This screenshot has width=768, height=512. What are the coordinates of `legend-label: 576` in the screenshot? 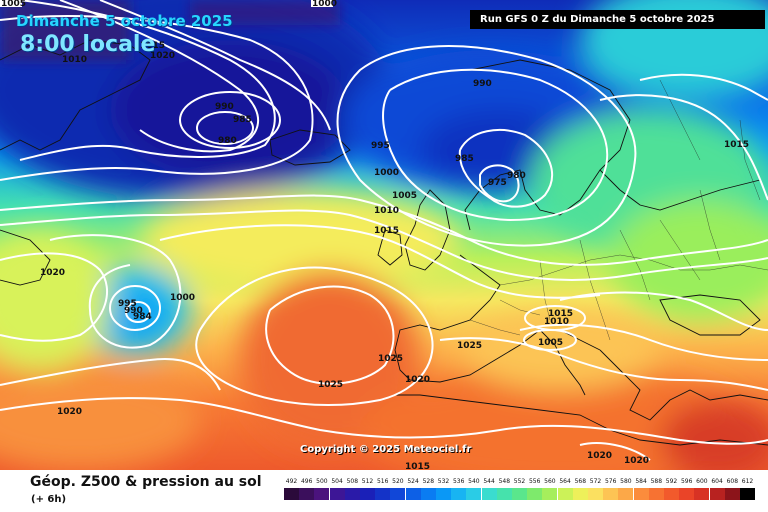 It's located at (610, 481).